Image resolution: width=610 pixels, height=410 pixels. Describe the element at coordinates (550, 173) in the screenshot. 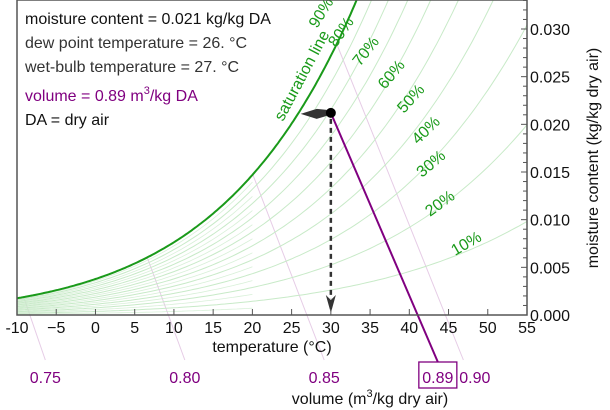

I see `y-tick-label: 0.015` at that location.